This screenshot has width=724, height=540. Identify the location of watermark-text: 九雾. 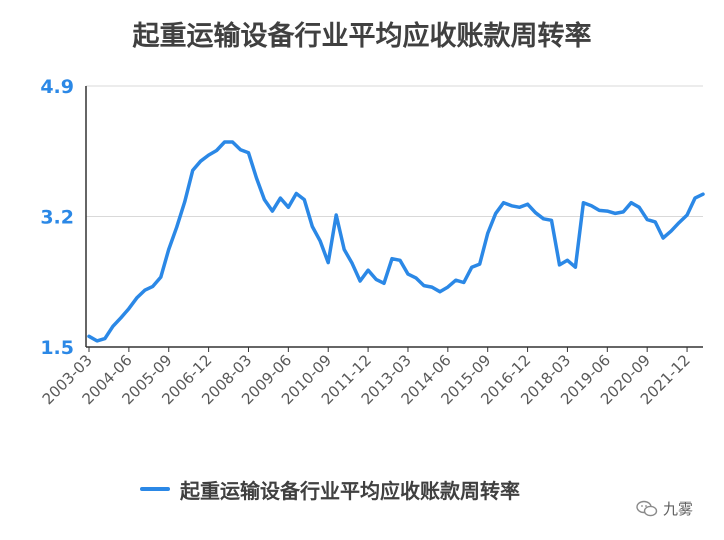
(678, 509).